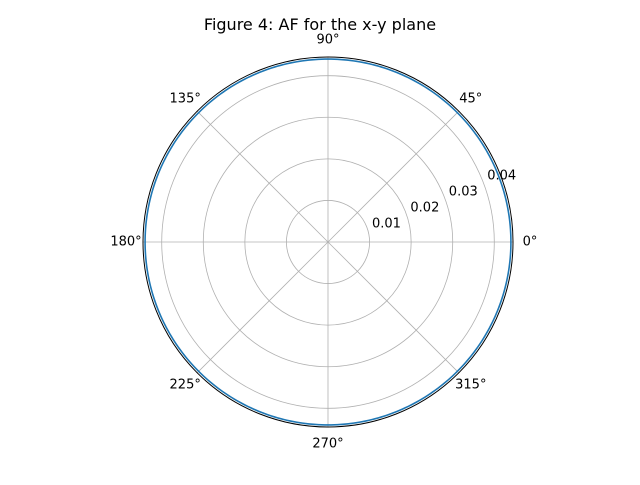 The image size is (640, 485). What do you see at coordinates (185, 99) in the screenshot?
I see `theta-tick-label: 135°` at bounding box center [185, 99].